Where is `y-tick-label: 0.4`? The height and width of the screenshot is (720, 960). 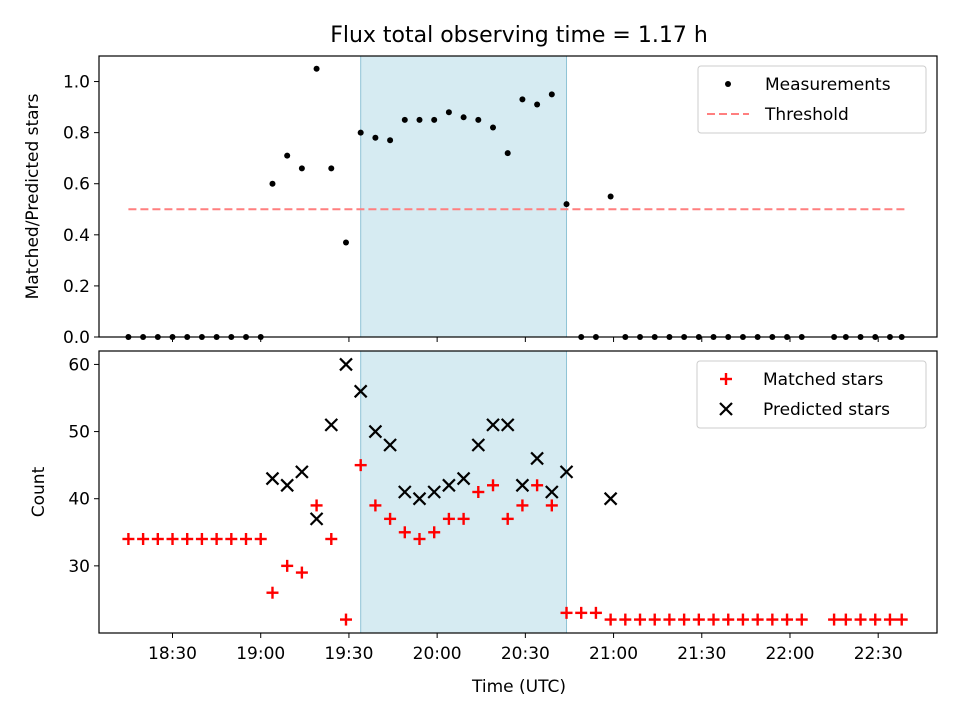
y-tick-label: 0.4 is located at coordinates (76, 236).